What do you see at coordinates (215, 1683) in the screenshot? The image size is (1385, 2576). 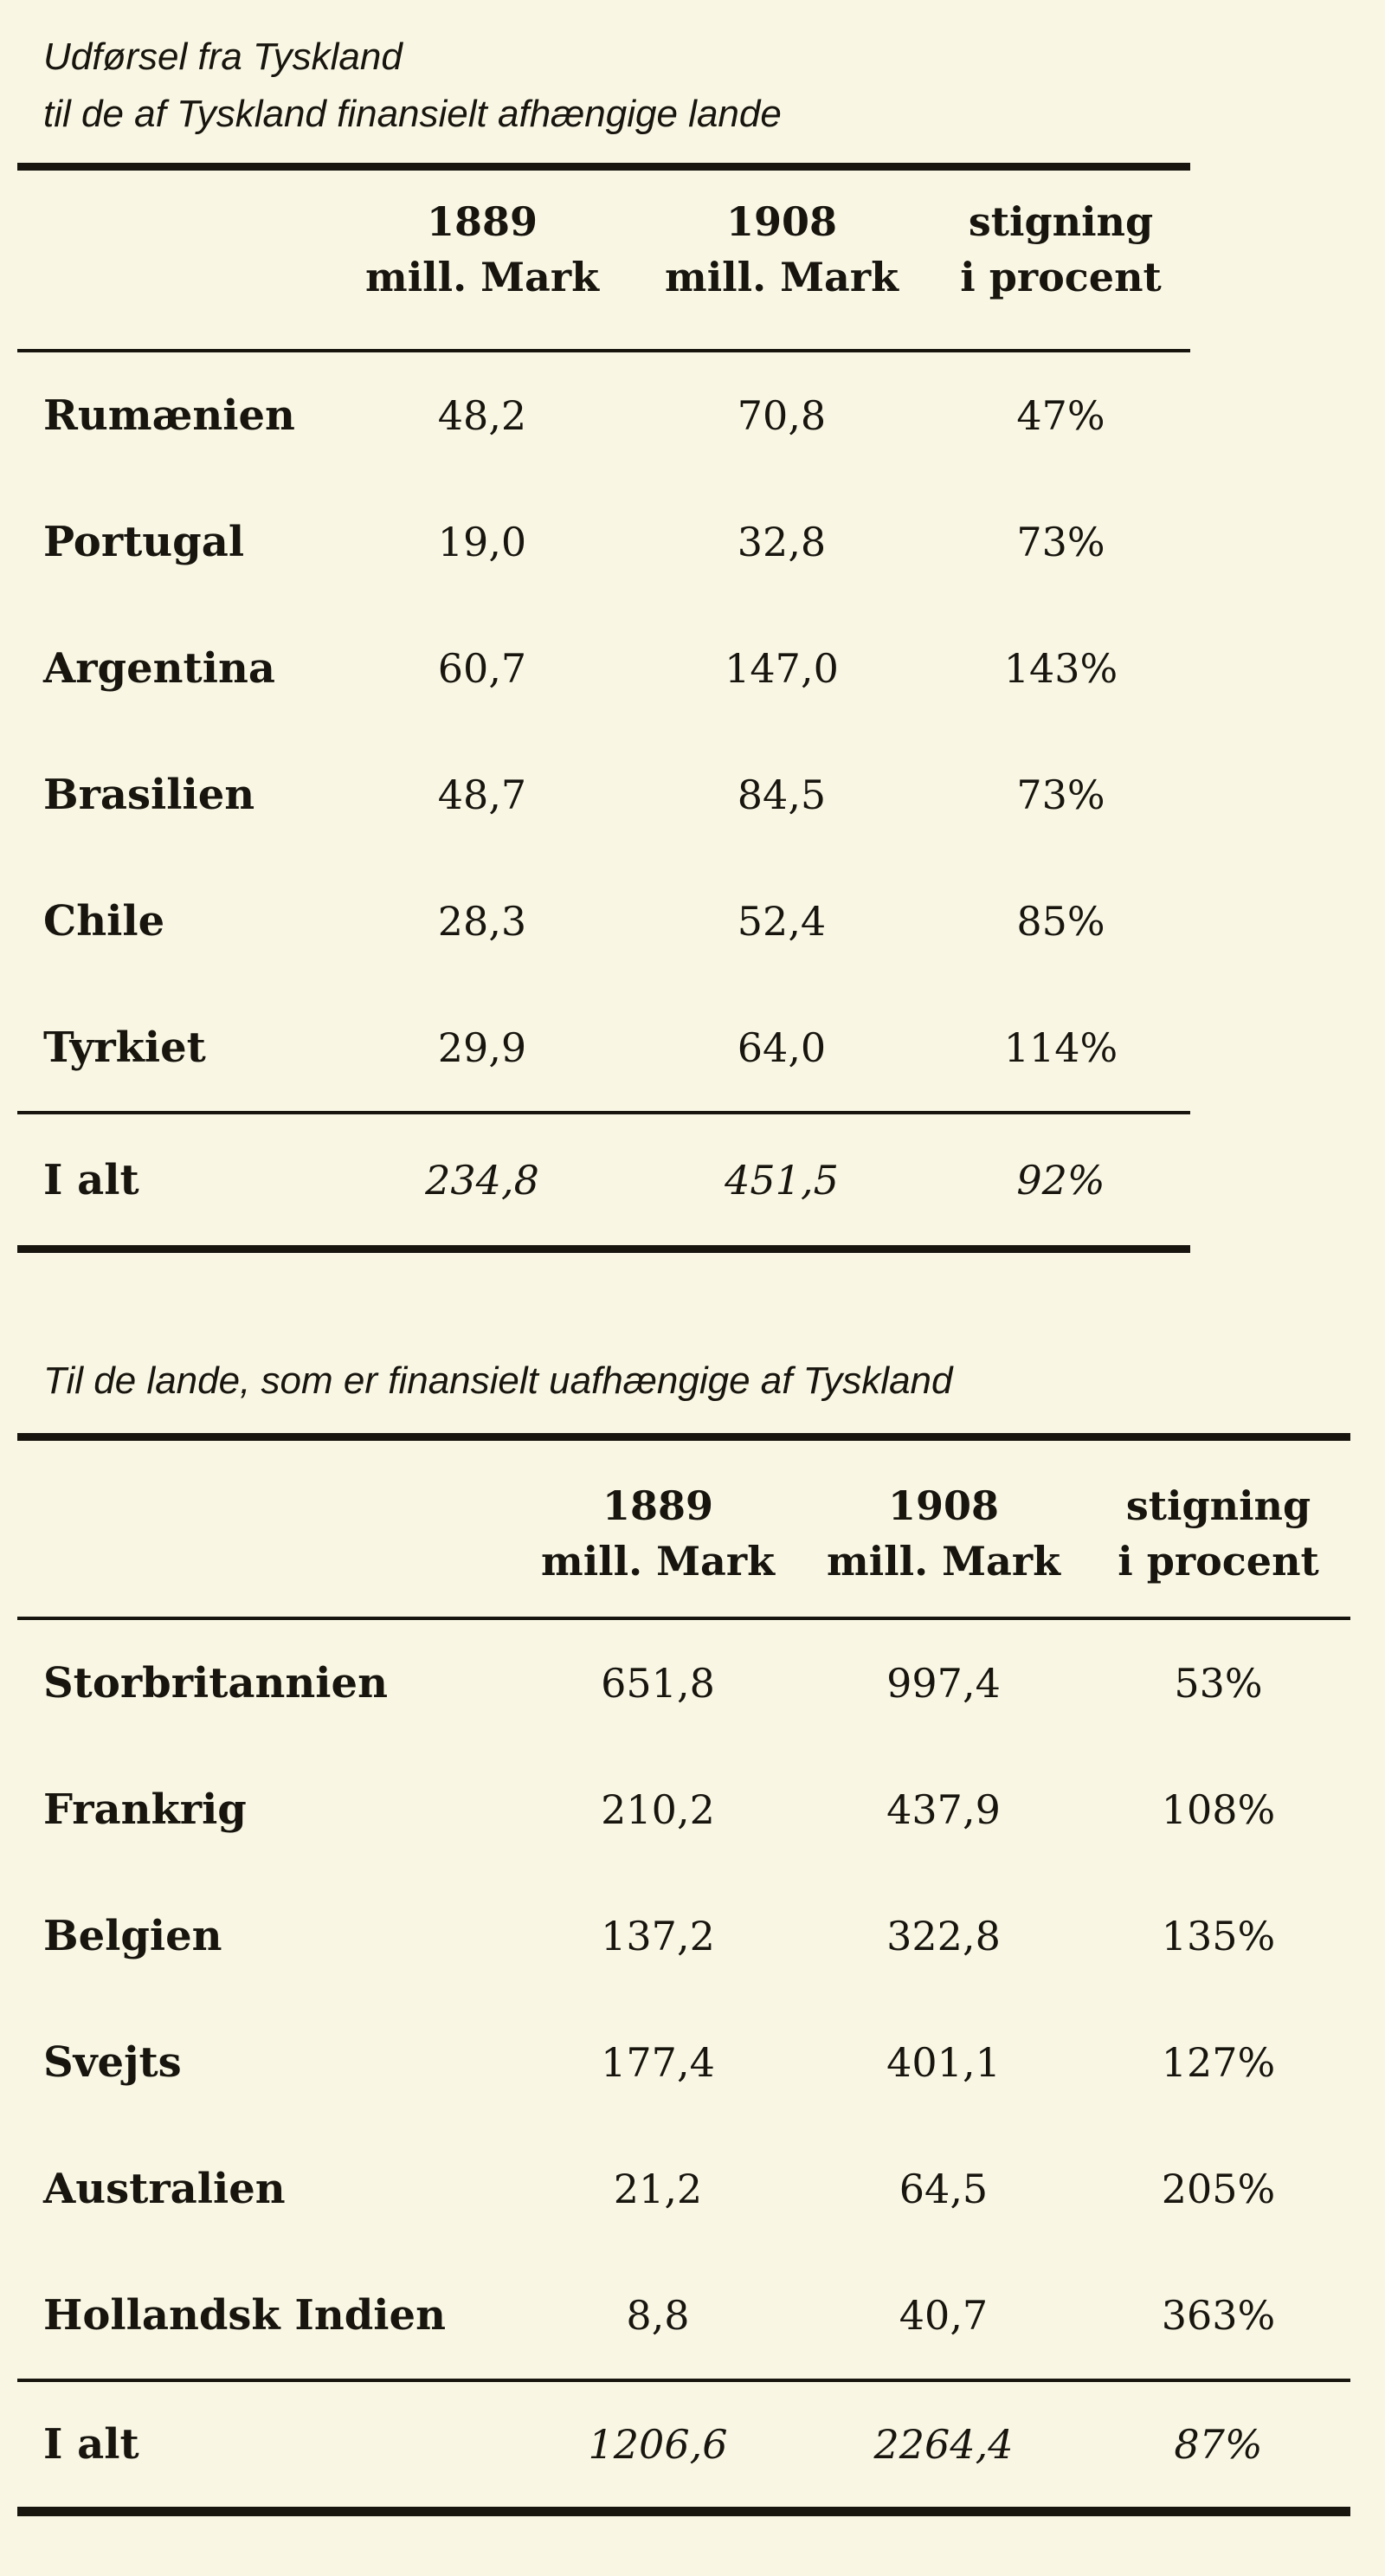 I see `country-label: Storbritannien` at bounding box center [215, 1683].